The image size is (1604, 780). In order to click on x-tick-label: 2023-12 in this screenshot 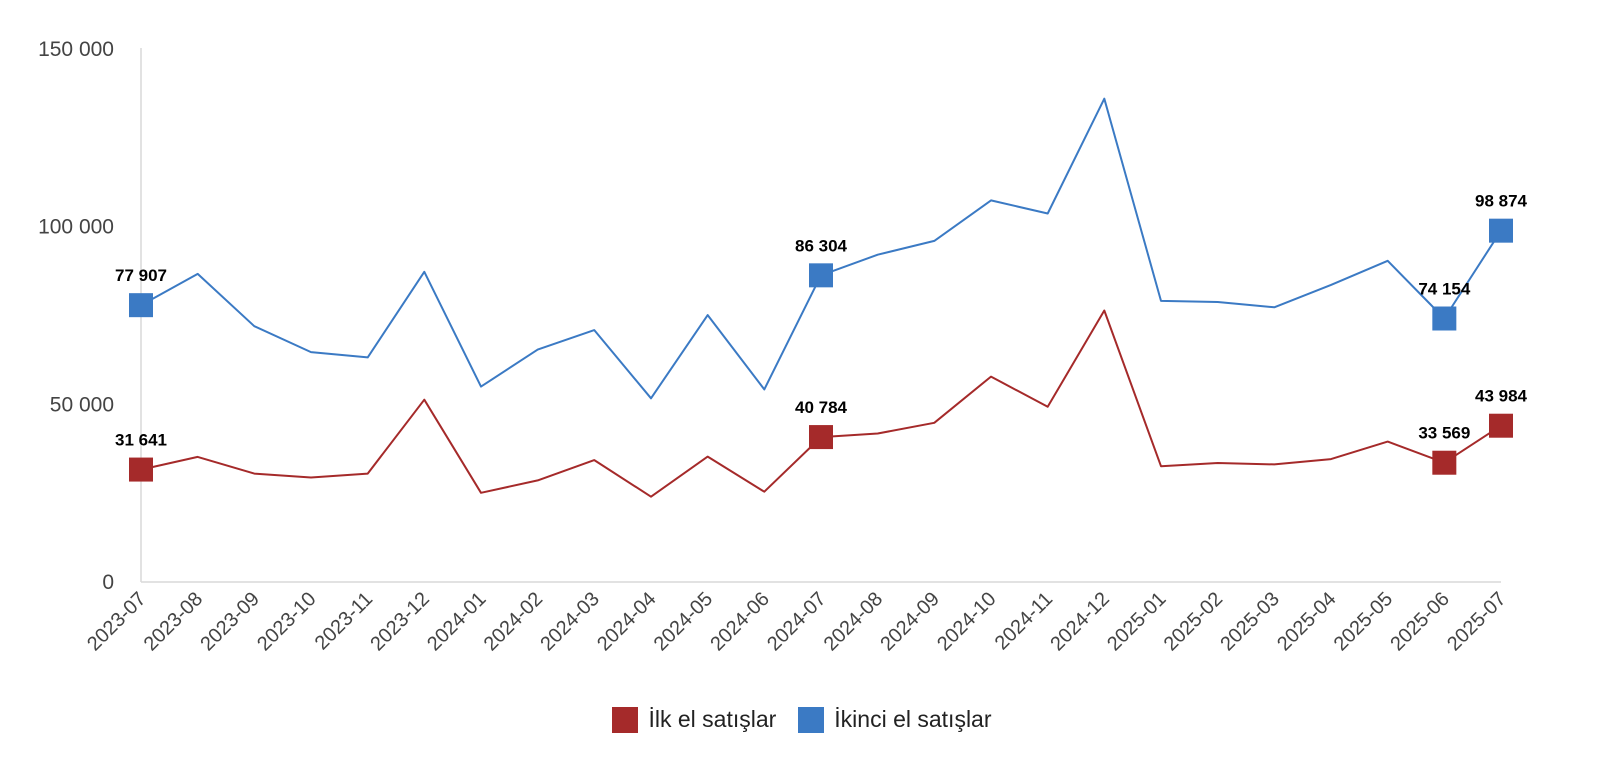, I will do `click(399, 621)`.